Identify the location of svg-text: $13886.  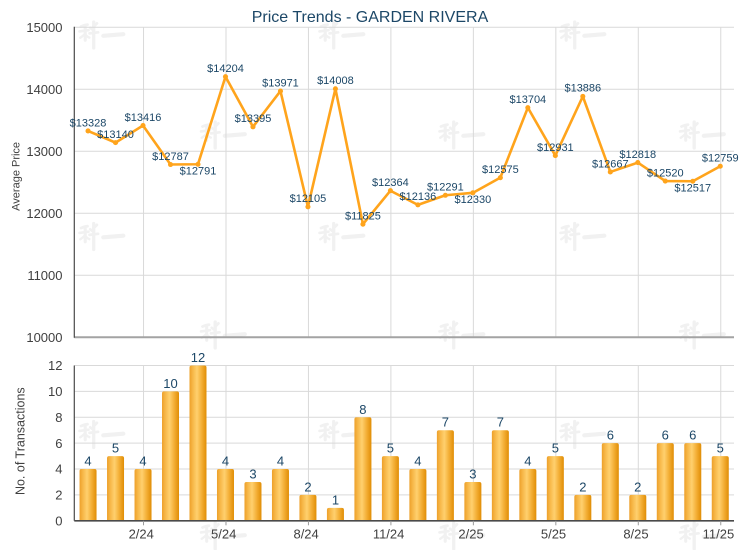
(582, 89).